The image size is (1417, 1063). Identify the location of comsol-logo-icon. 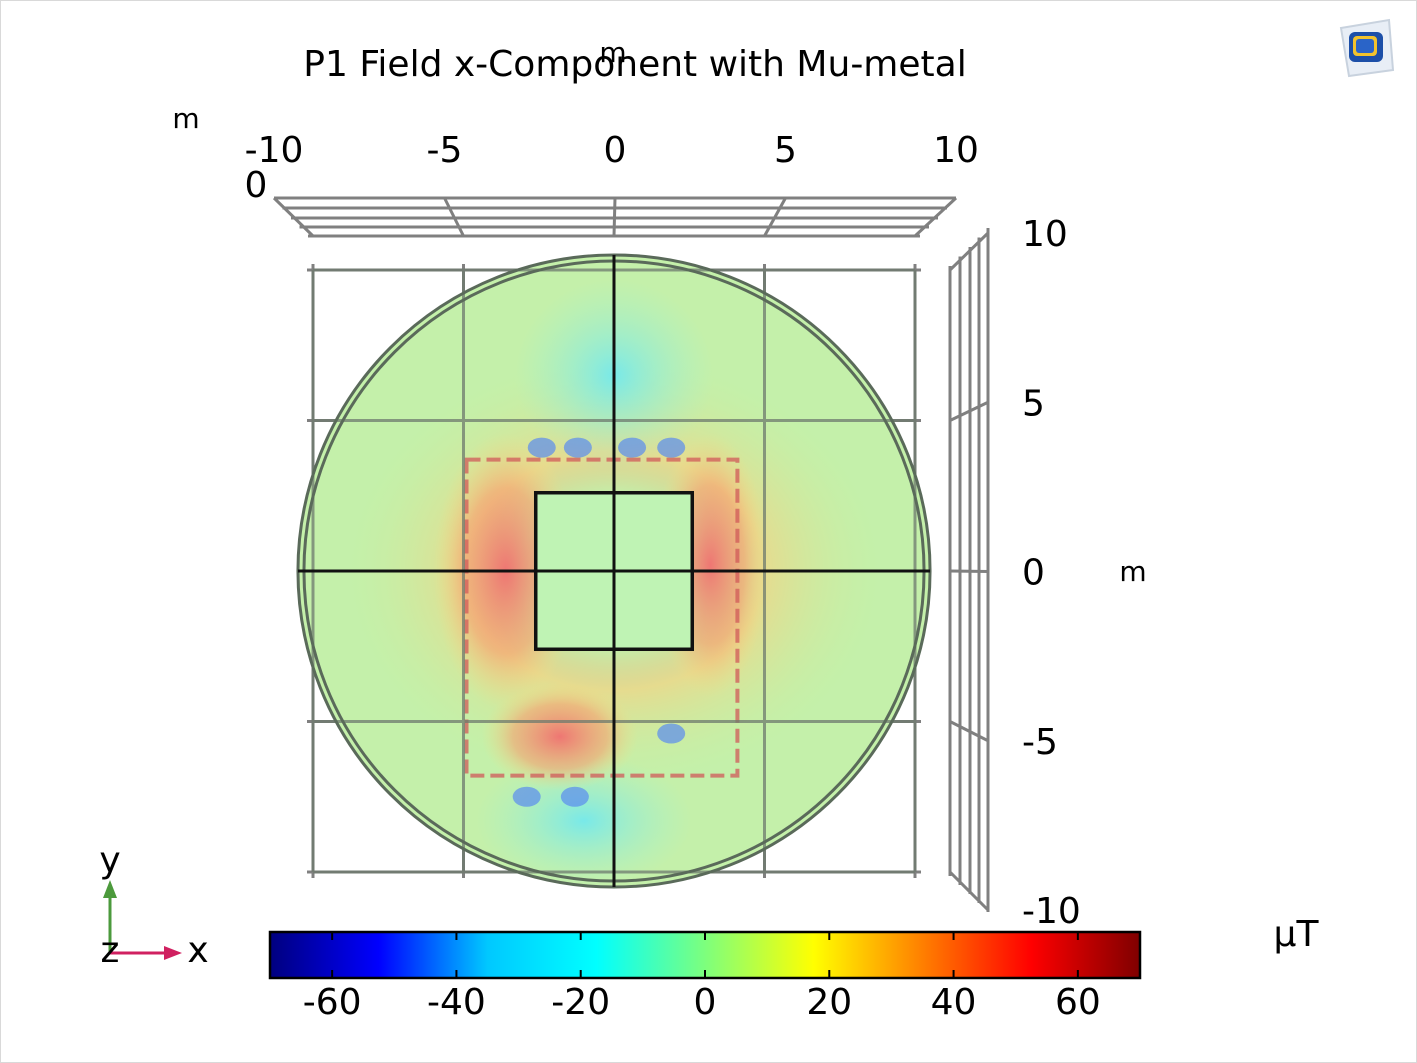
(1367, 48).